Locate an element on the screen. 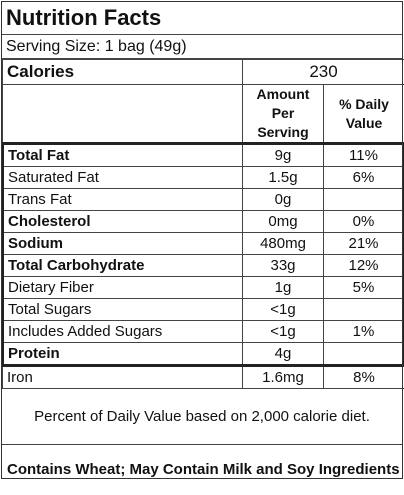 The height and width of the screenshot is (495, 404). nutrient-name: Includes Added Sugars is located at coordinates (123, 332).